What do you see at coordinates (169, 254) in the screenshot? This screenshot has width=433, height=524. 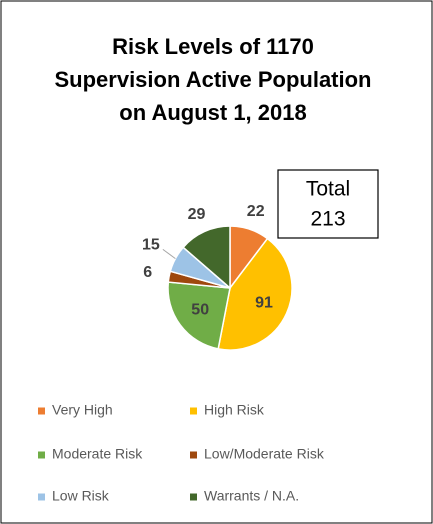 I see `leader-line` at bounding box center [169, 254].